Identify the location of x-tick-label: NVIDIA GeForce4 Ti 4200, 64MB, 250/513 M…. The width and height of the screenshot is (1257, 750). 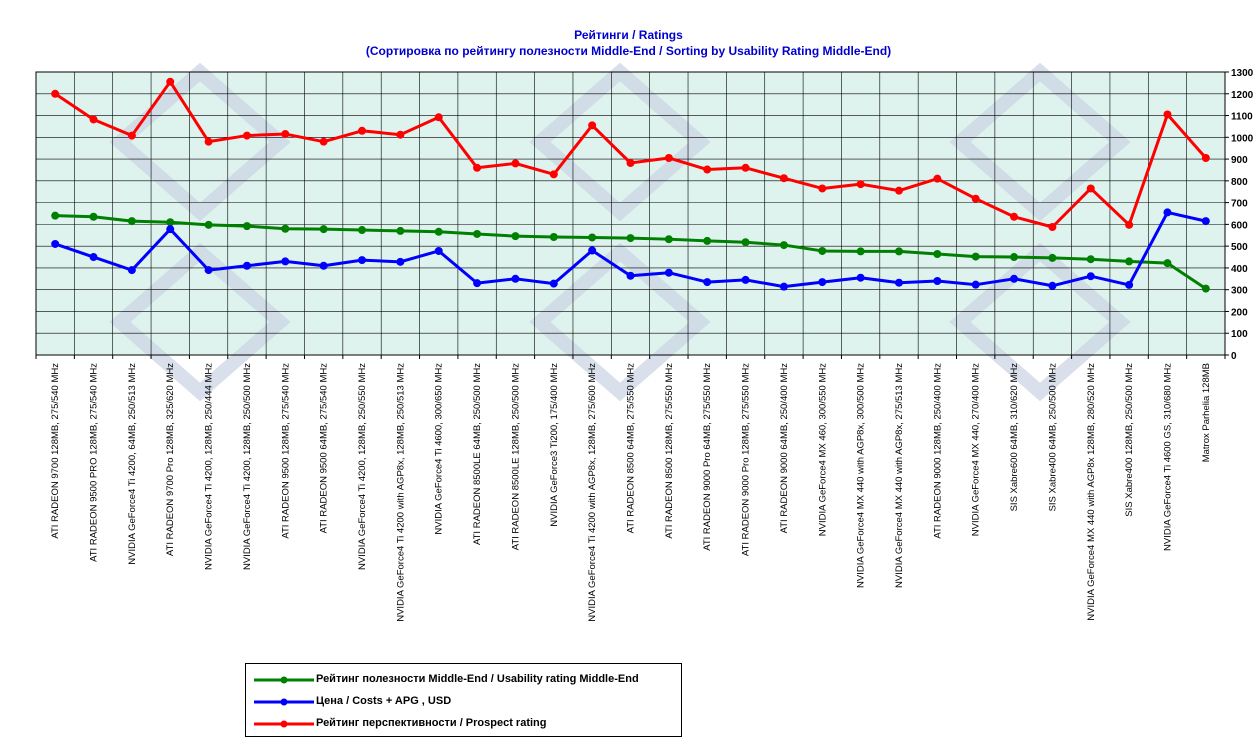
(132, 464).